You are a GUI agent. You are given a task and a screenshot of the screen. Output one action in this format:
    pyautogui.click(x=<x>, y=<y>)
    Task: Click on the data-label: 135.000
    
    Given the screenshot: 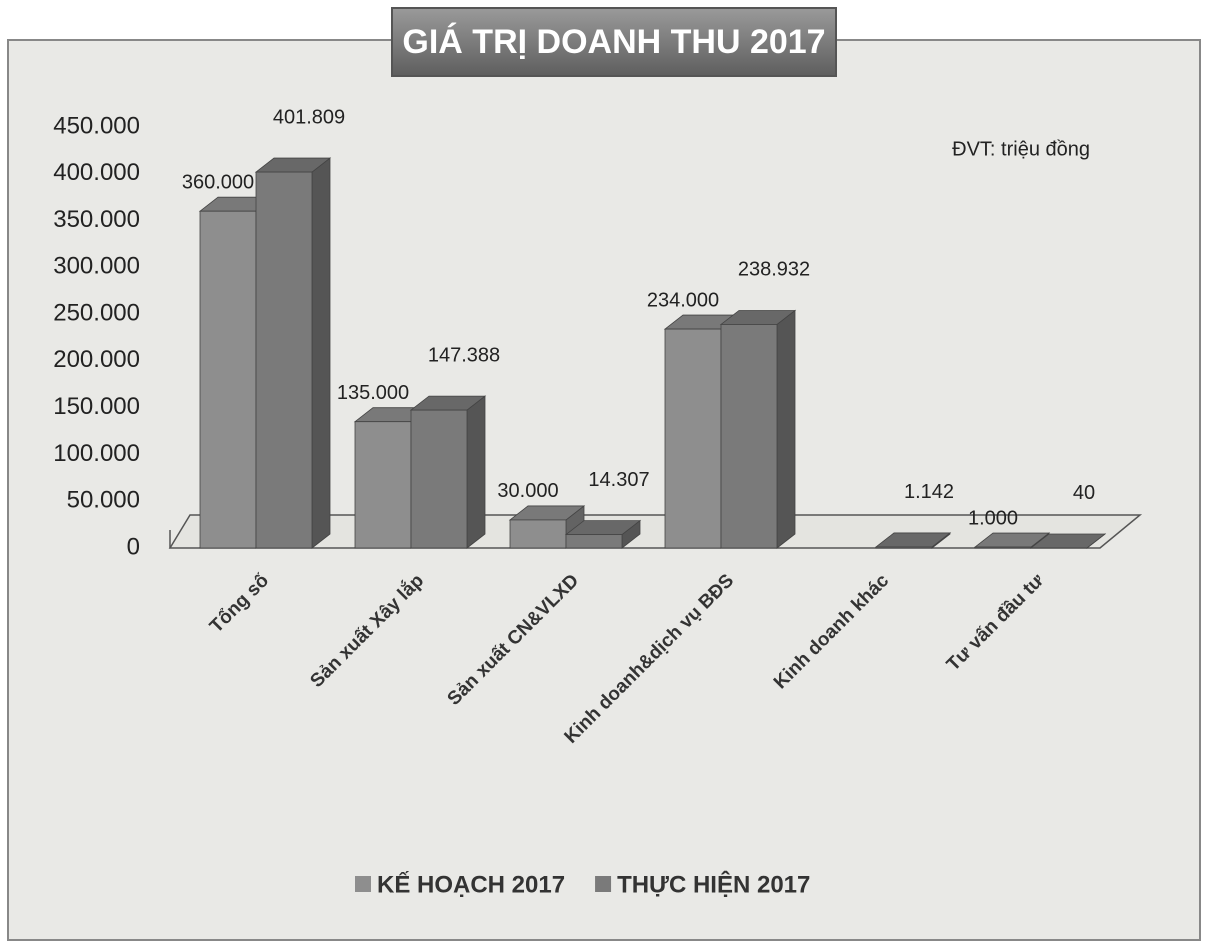 What is the action you would take?
    pyautogui.click(x=373, y=393)
    